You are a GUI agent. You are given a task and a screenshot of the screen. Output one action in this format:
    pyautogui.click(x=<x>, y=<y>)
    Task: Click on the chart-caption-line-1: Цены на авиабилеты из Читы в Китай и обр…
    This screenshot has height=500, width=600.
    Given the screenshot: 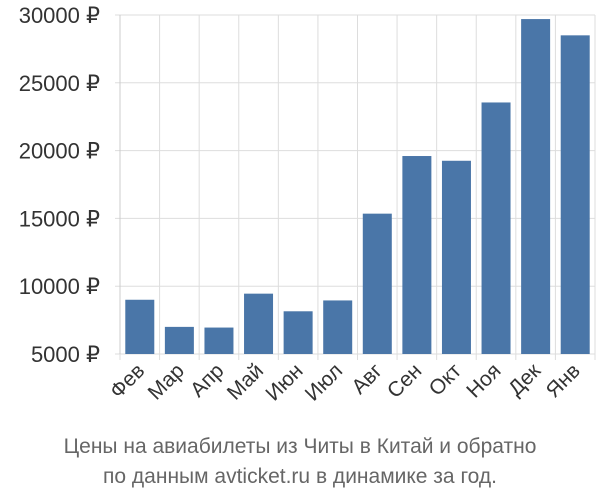 What is the action you would take?
    pyautogui.click(x=300, y=446)
    